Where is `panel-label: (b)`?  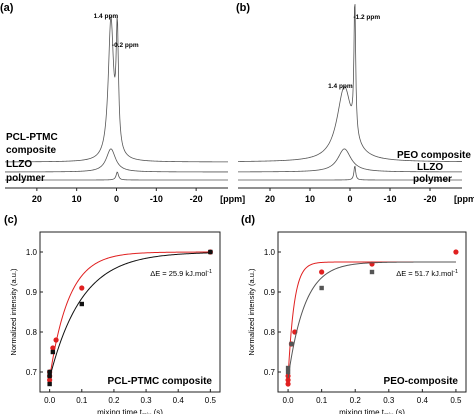
panel-label: (b) is located at coordinates (243, 8).